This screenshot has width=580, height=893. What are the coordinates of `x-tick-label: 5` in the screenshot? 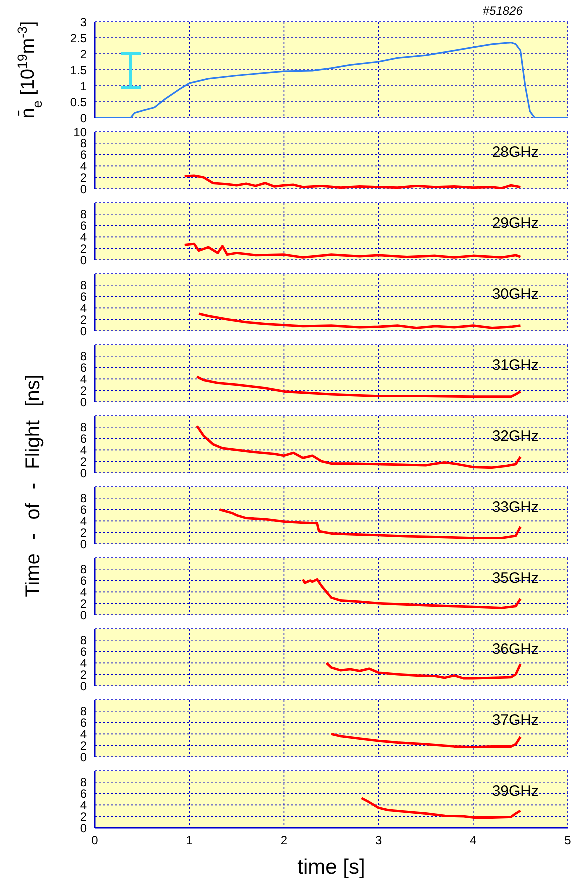 It's located at (568, 841).